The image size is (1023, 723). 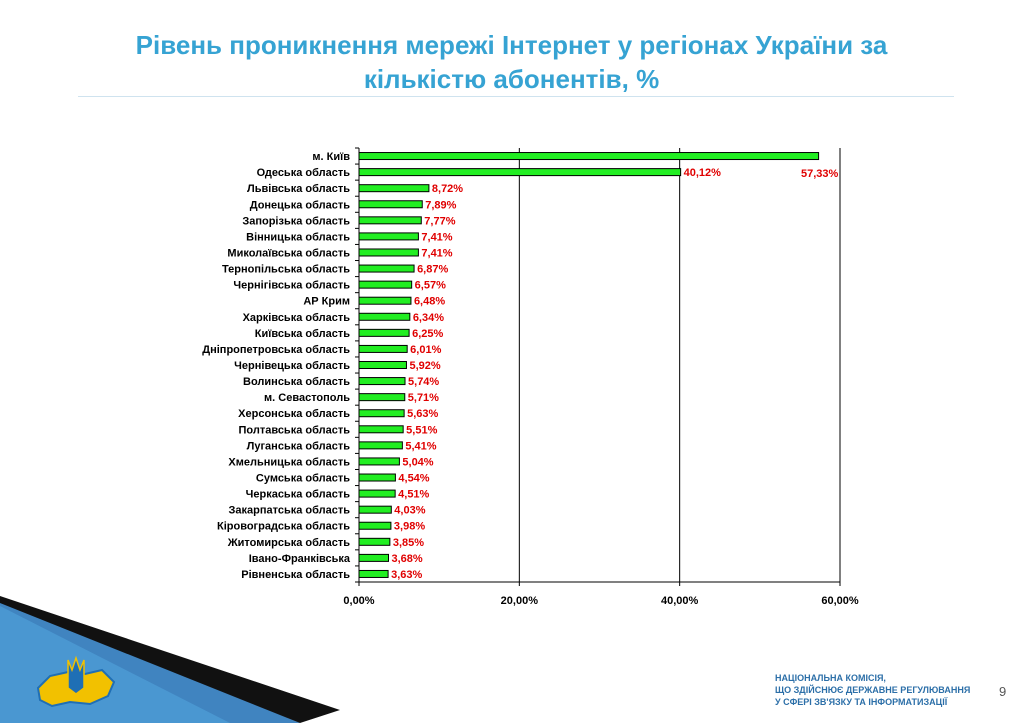 What do you see at coordinates (294, 430) in the screenshot?
I see `category-label: Полтавська область` at bounding box center [294, 430].